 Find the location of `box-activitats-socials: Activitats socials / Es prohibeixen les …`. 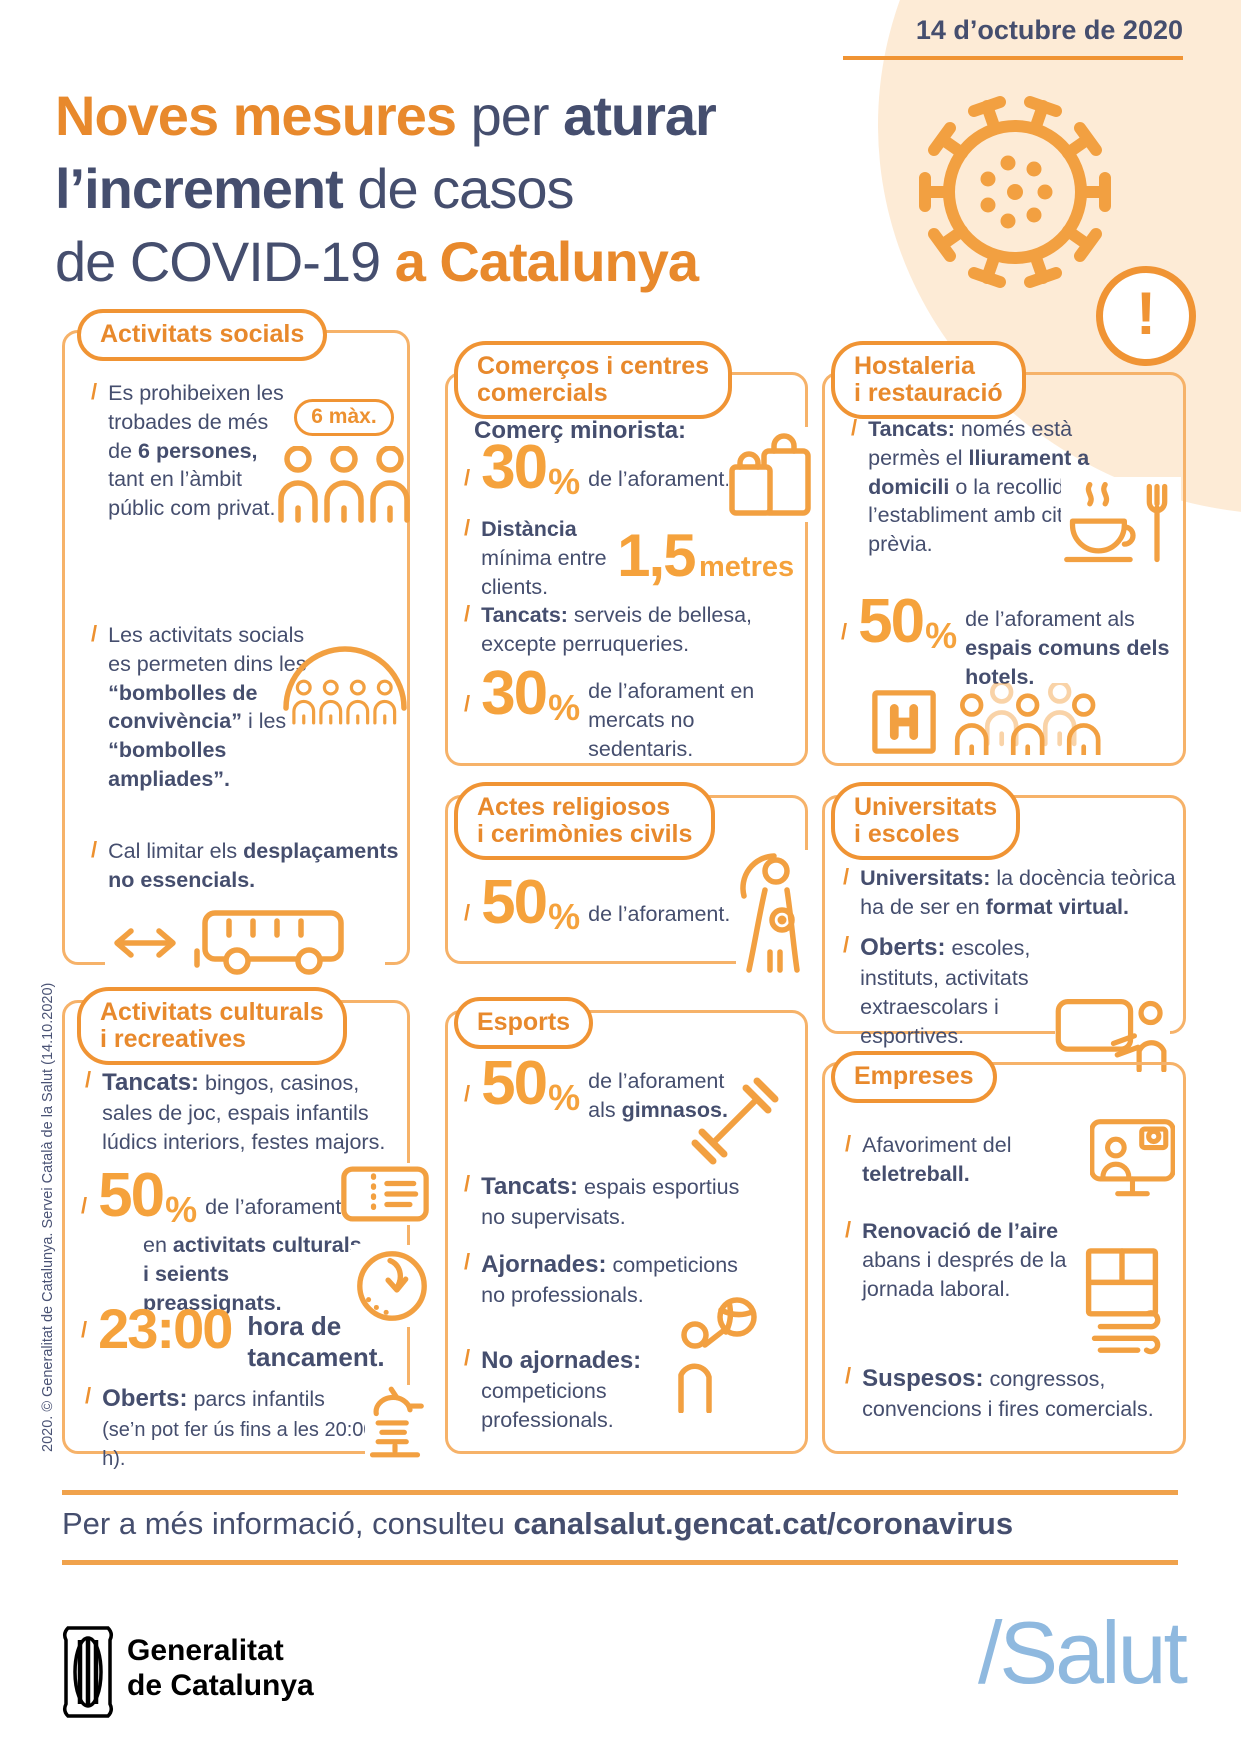

box-activitats-socials: Activitats socials / Es prohibeixen les … is located at coordinates (237, 648).